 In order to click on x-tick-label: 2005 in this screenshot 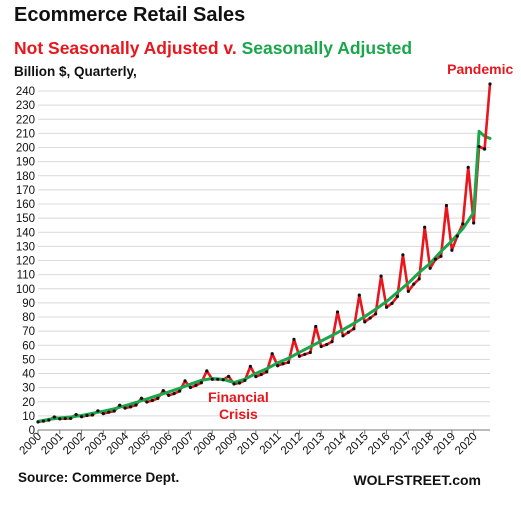, I will do `click(139, 444)`.